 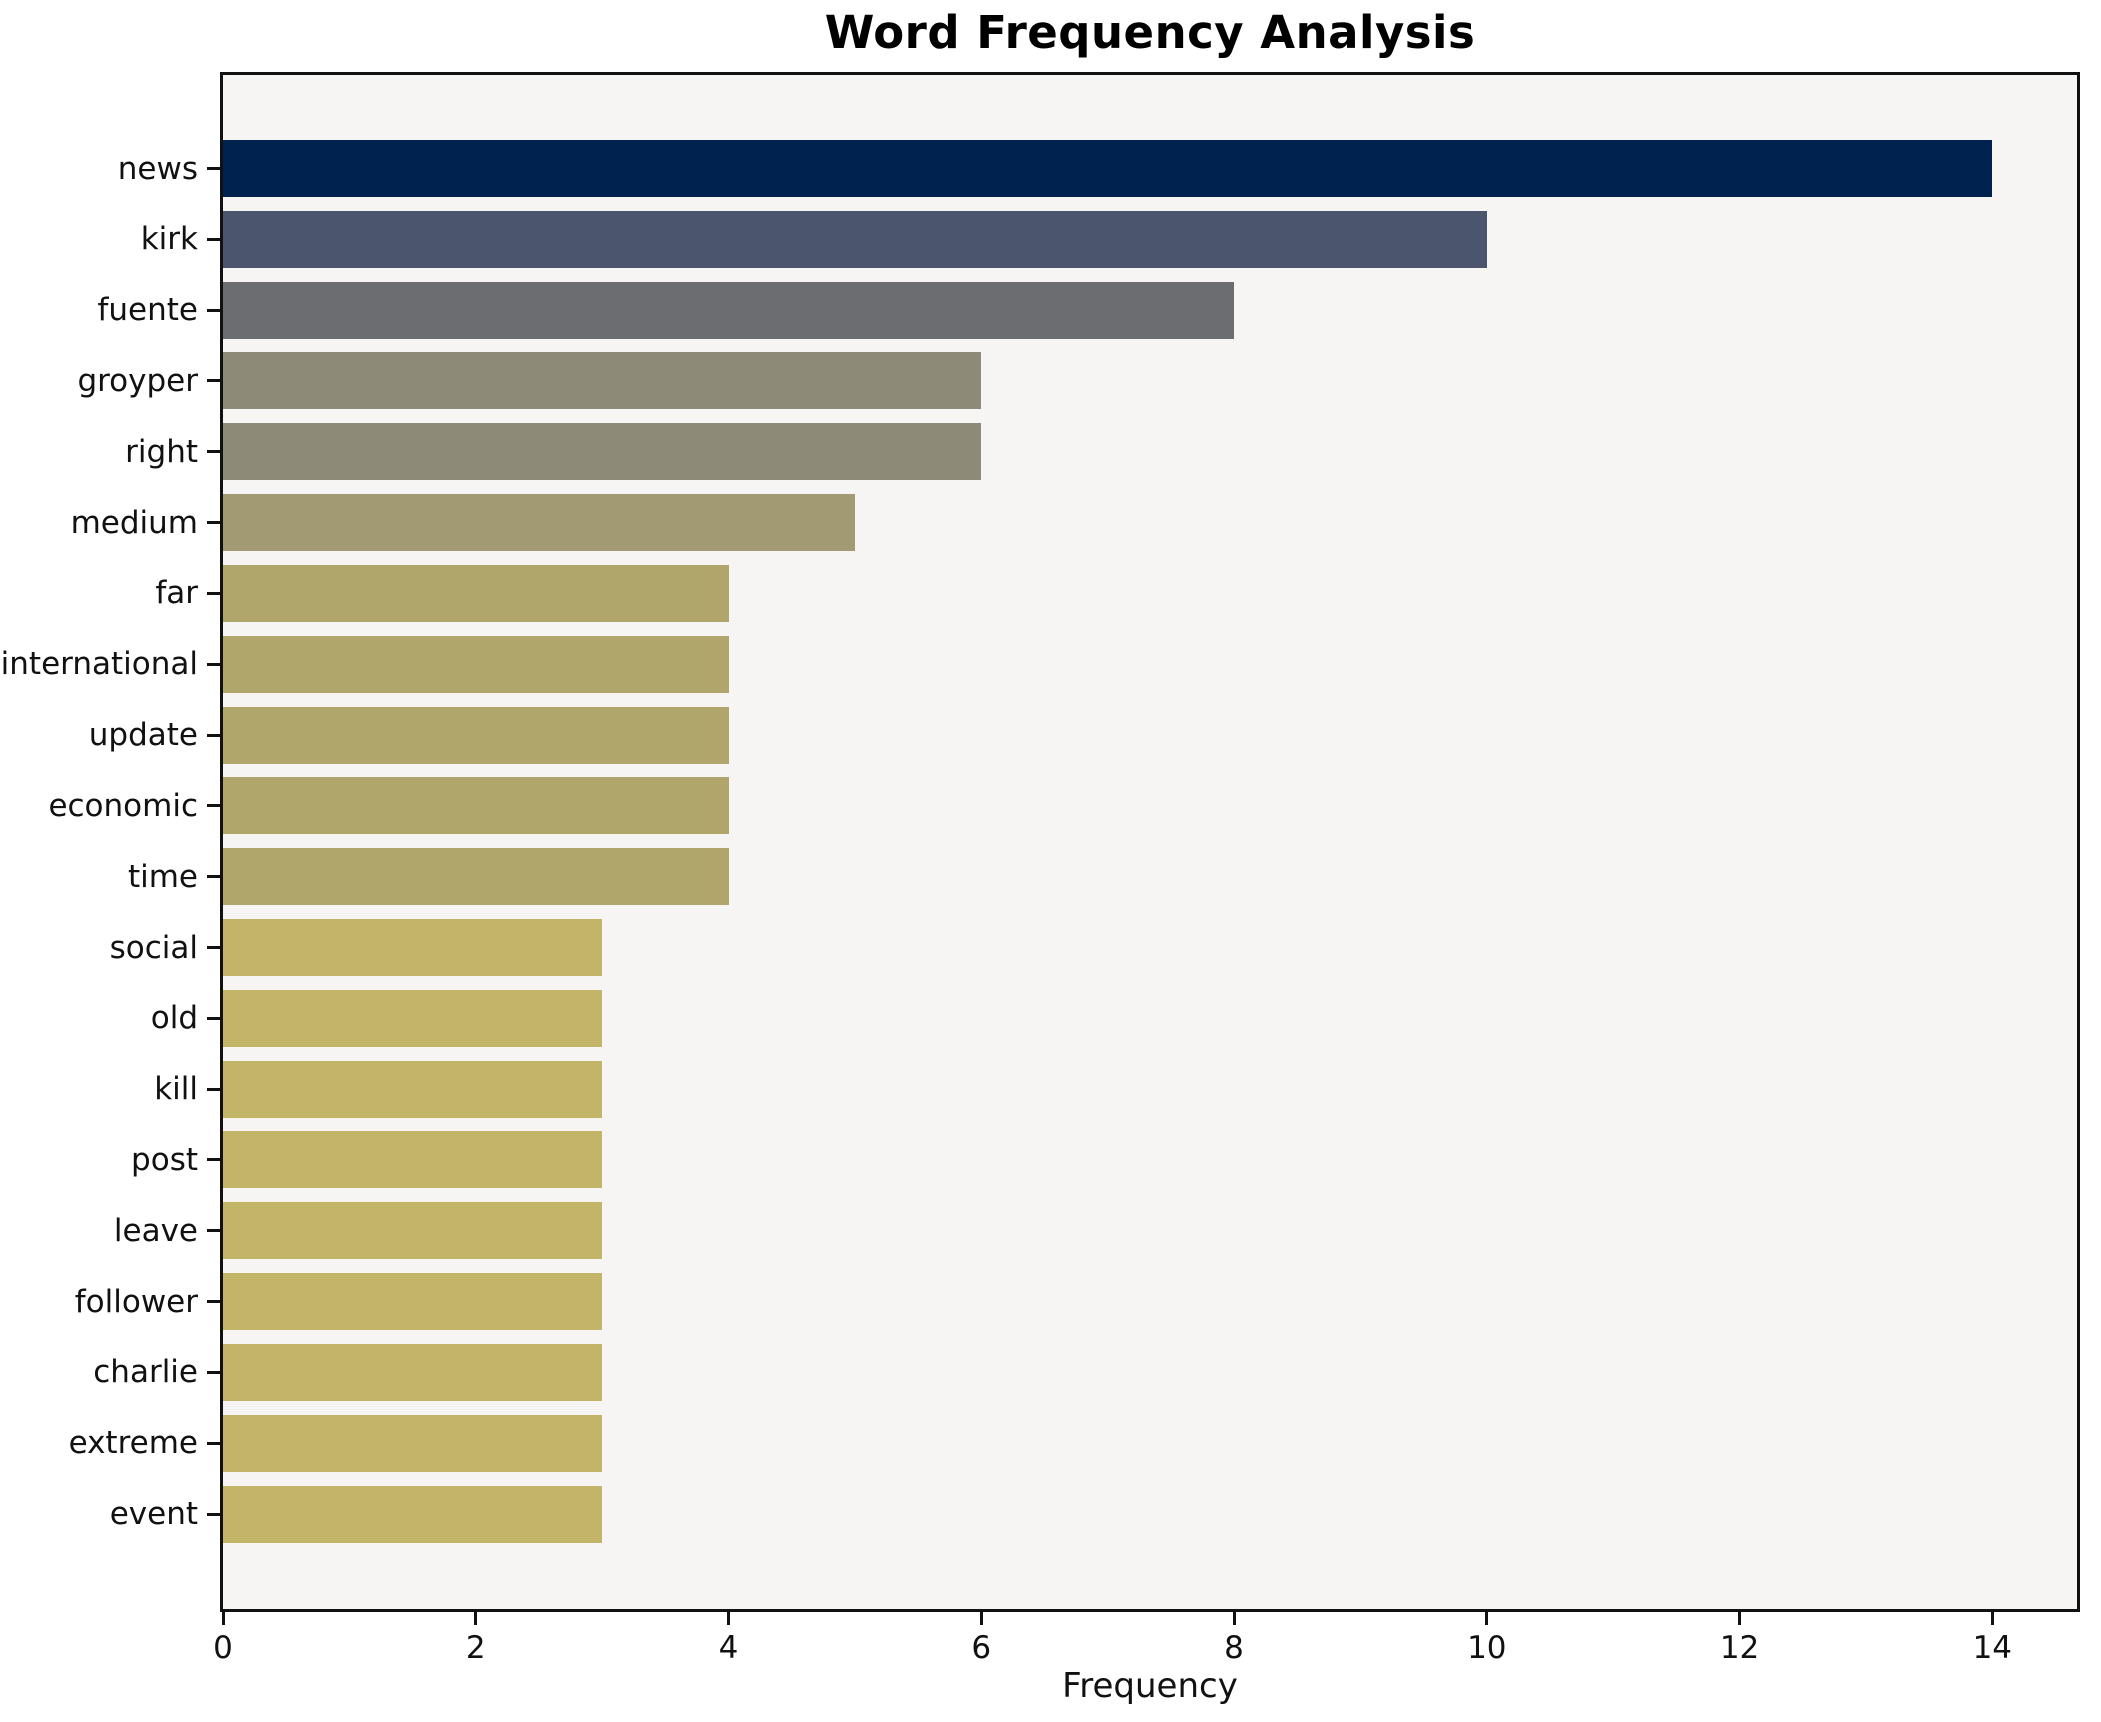 I want to click on xtick-label-14: 14, so click(x=1992, y=1648).